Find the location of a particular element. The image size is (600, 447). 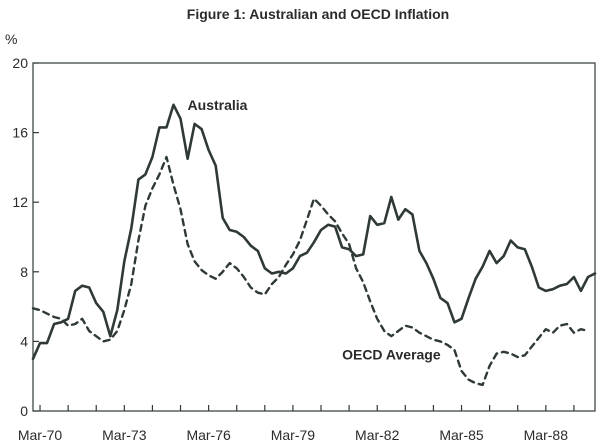

x-tick-label: Mar-85 is located at coordinates (461, 435).